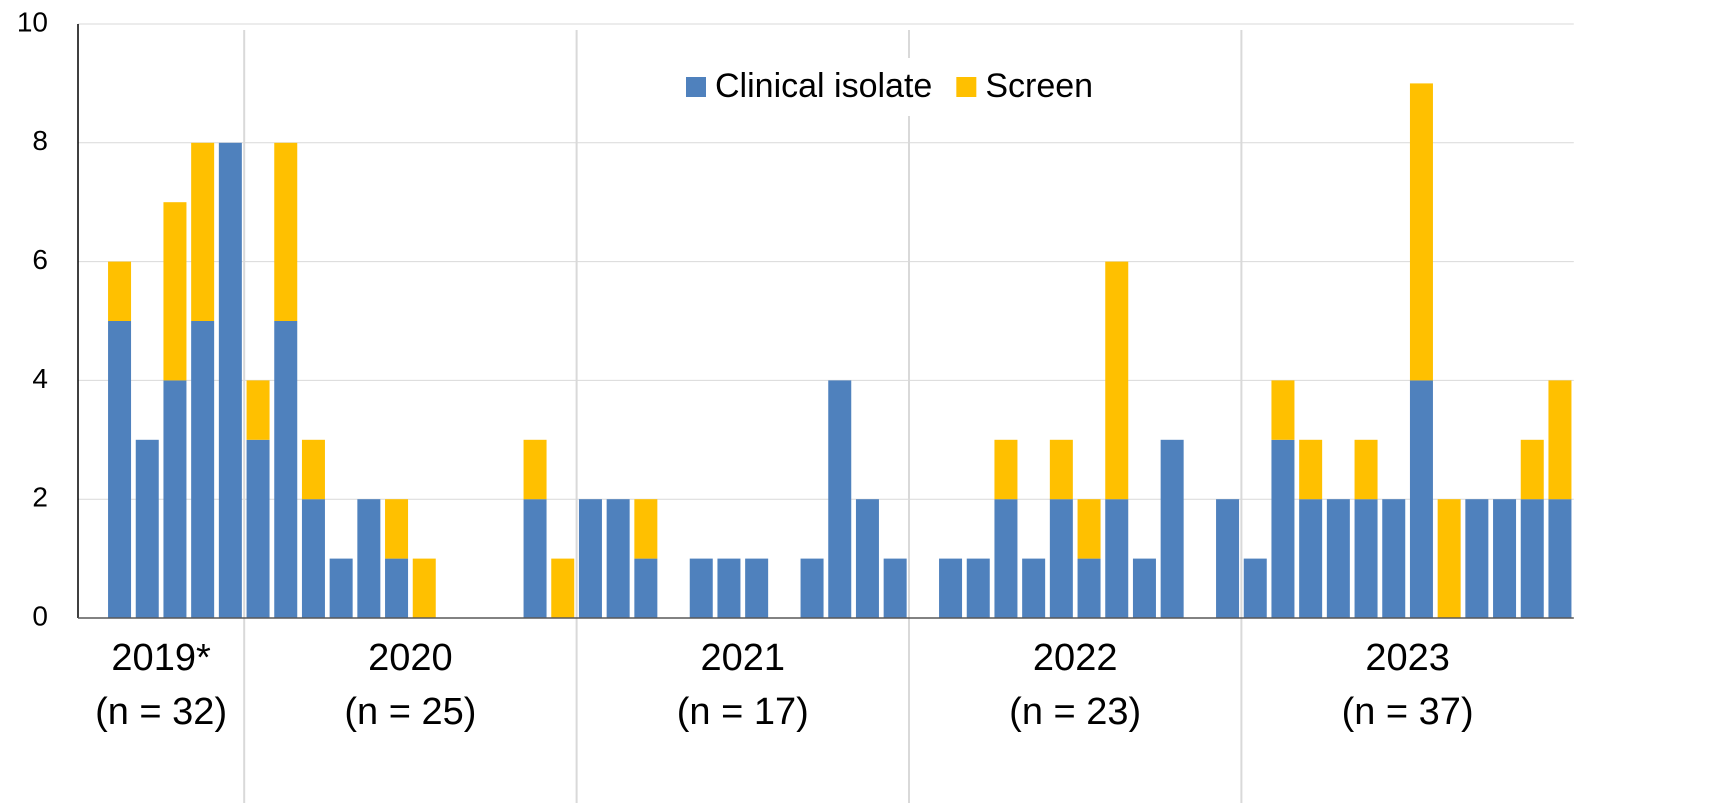  What do you see at coordinates (1039, 86) in the screenshot?
I see `legend-label: Screen` at bounding box center [1039, 86].